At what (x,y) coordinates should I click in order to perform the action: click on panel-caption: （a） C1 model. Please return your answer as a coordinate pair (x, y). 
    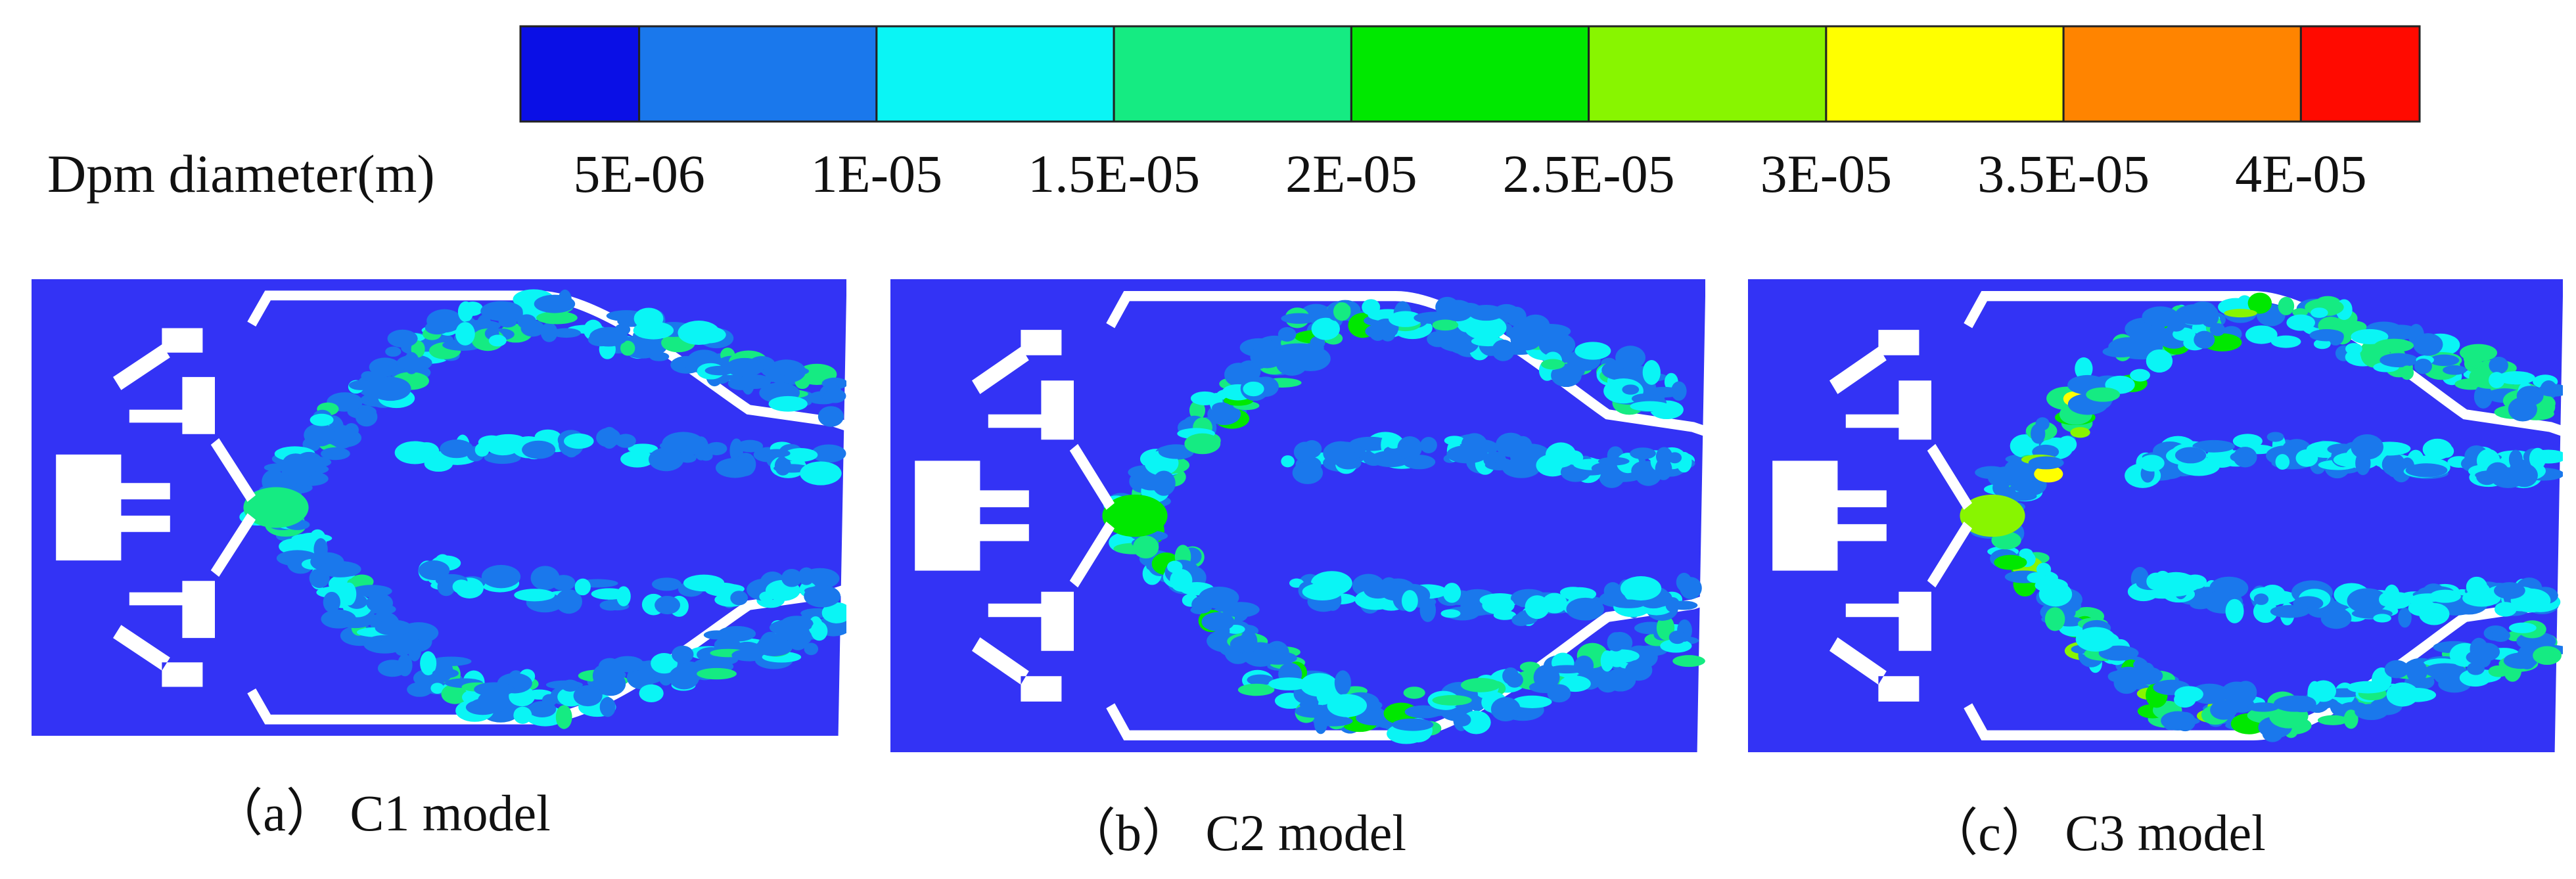
    Looking at the image, I should click on (382, 813).